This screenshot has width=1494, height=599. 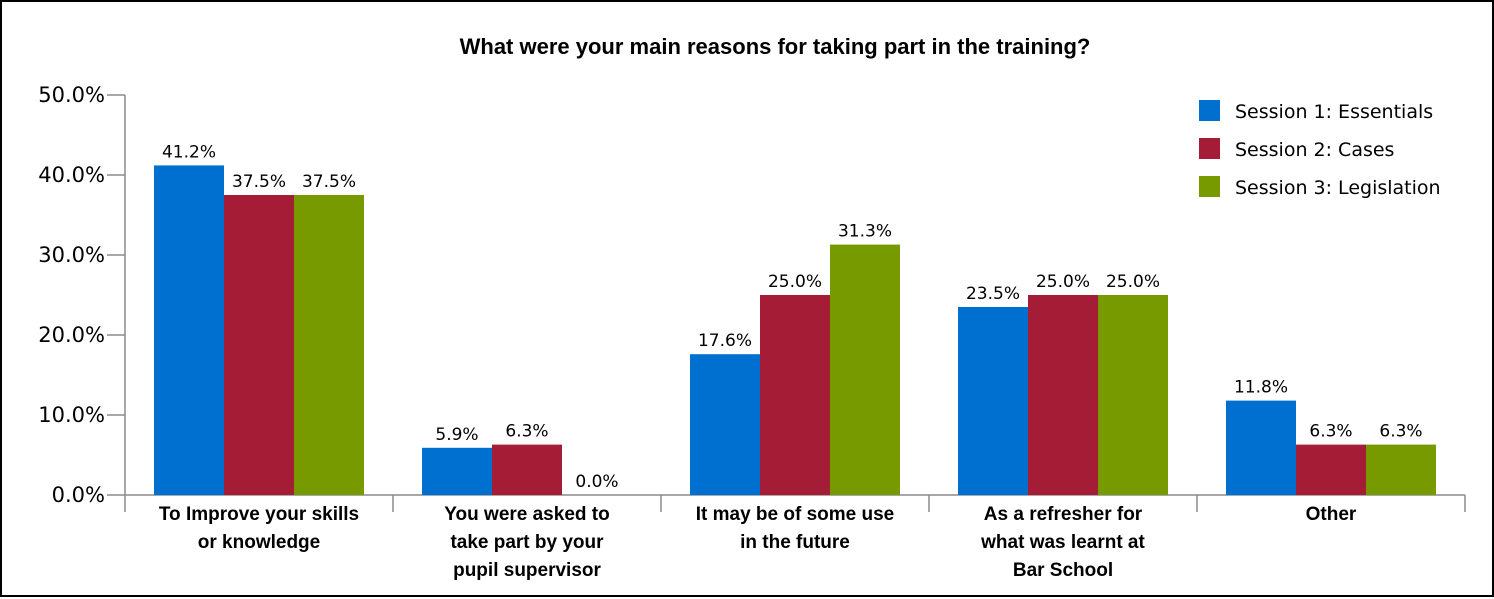 I want to click on data-label: 23.5%, so click(x=993, y=294).